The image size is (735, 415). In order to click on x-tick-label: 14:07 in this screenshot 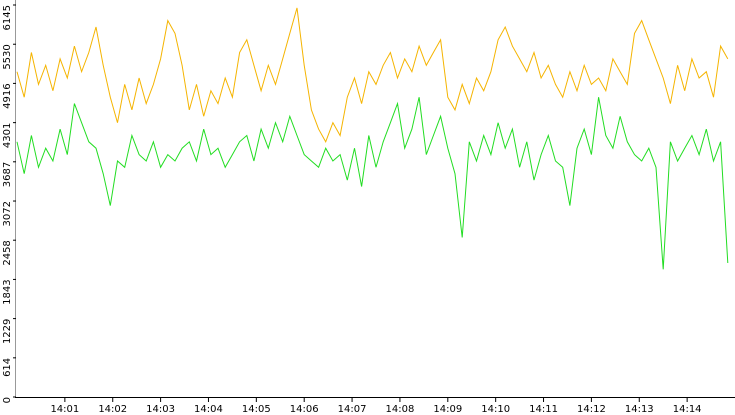, I will do `click(352, 409)`.